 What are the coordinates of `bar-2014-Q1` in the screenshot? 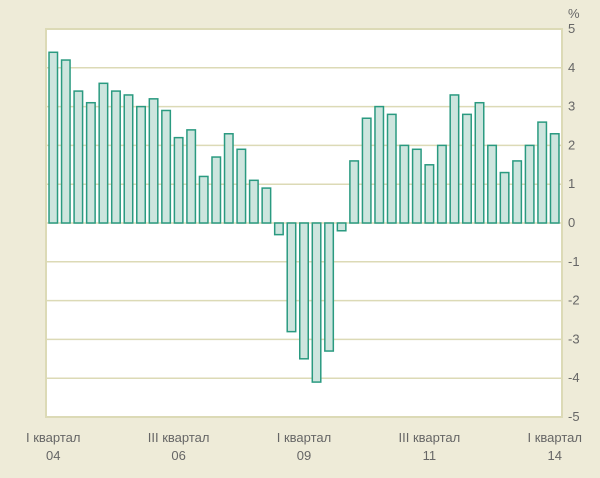 It's located at (554, 178).